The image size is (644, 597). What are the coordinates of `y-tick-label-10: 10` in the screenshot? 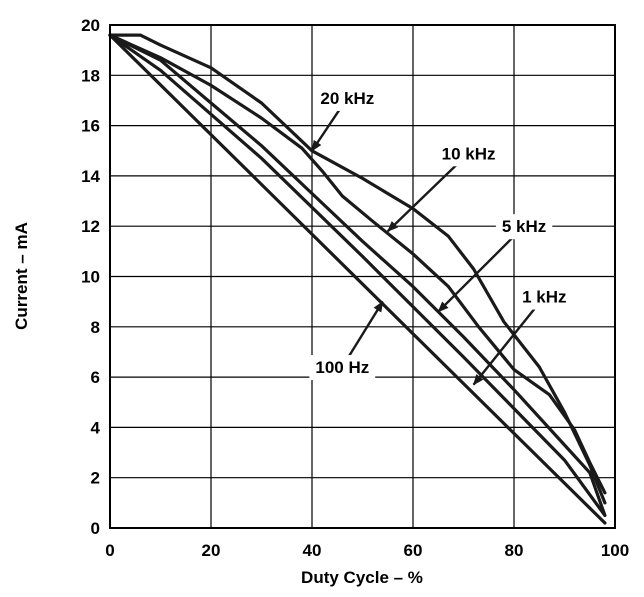 It's located at (90, 277).